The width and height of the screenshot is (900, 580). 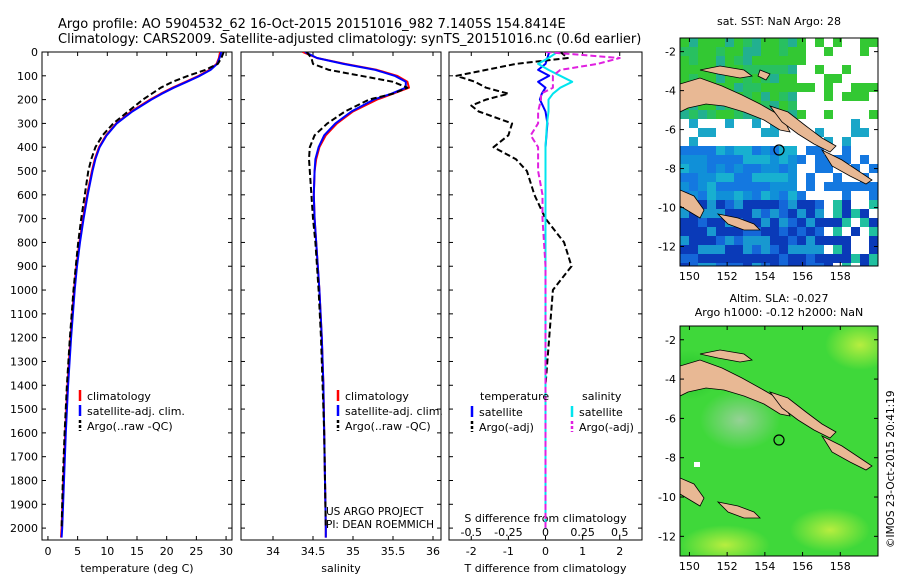 What do you see at coordinates (353, 551) in the screenshot?
I see `sal-xtick-label: 35` at bounding box center [353, 551].